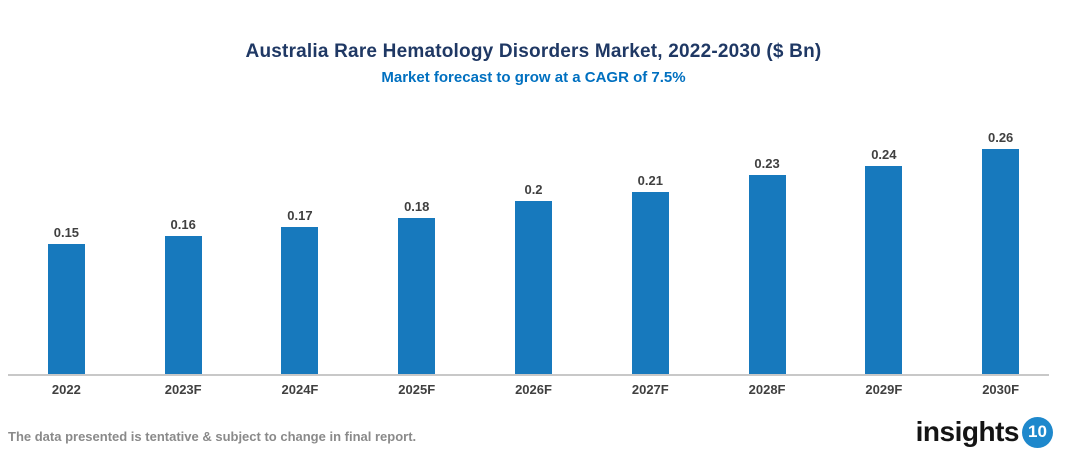 The width and height of the screenshot is (1067, 454). Describe the element at coordinates (300, 215) in the screenshot. I see `bar-value-label: 0.17` at that location.